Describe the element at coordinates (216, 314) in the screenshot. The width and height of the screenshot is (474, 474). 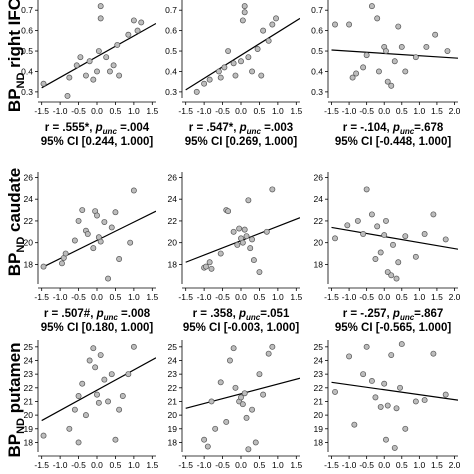
I see `stat-r: r = .358,` at that location.